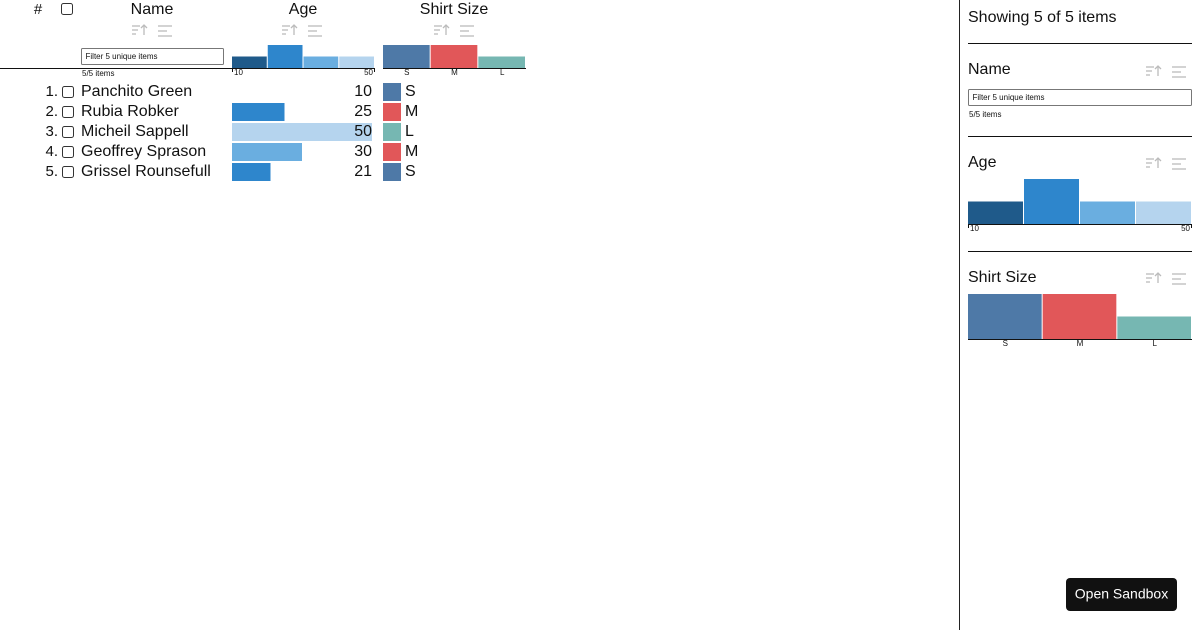 This screenshot has width=1200, height=630. Describe the element at coordinates (136, 91) in the screenshot. I see `row-name: Panchito Green` at that location.